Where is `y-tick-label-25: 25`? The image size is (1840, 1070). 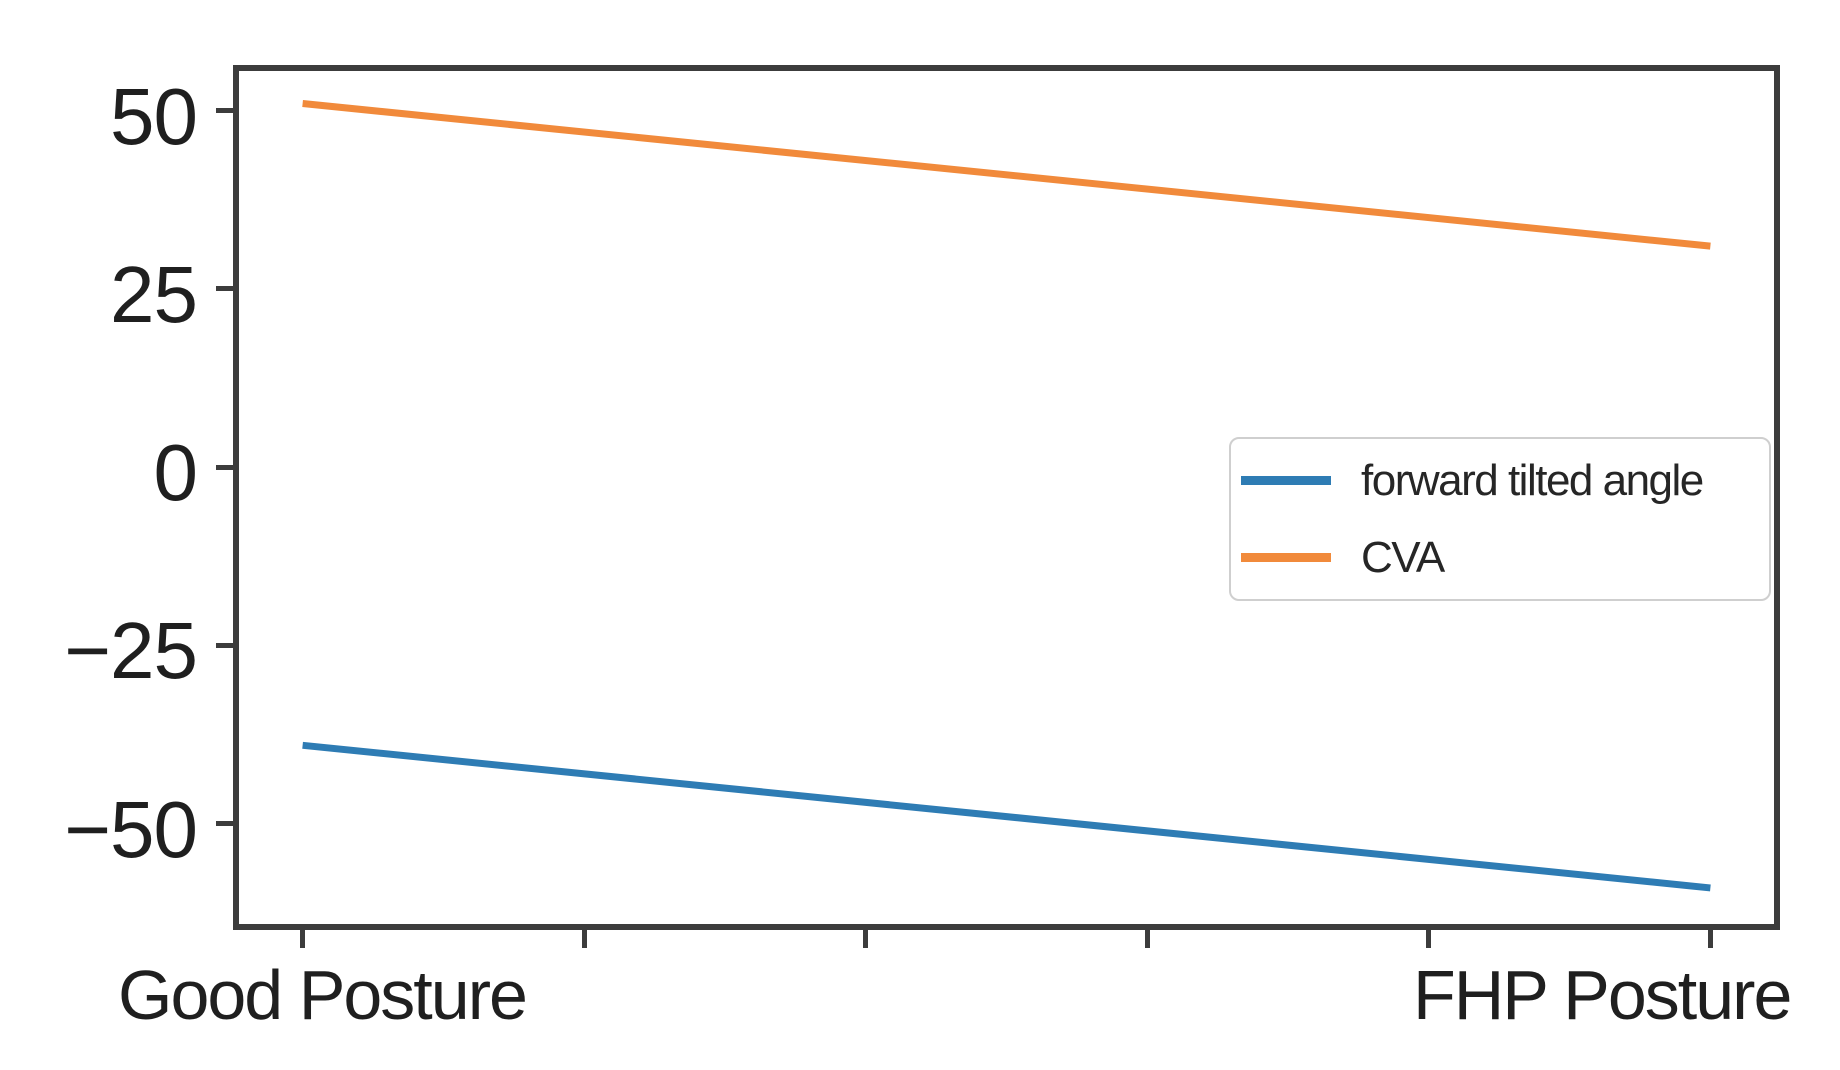 y-tick-label-25: 25 is located at coordinates (154, 294).